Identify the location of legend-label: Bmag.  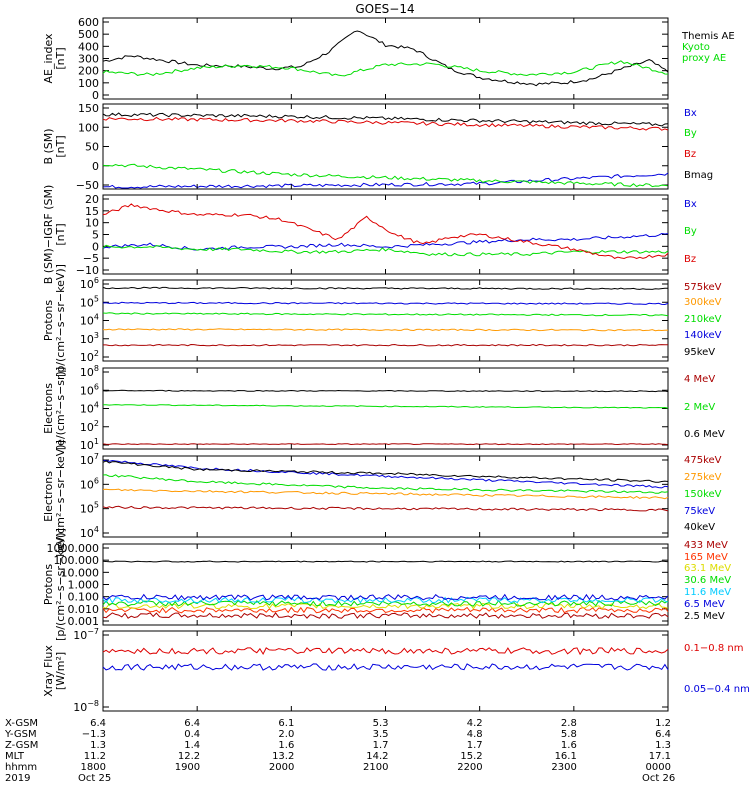
(698, 175).